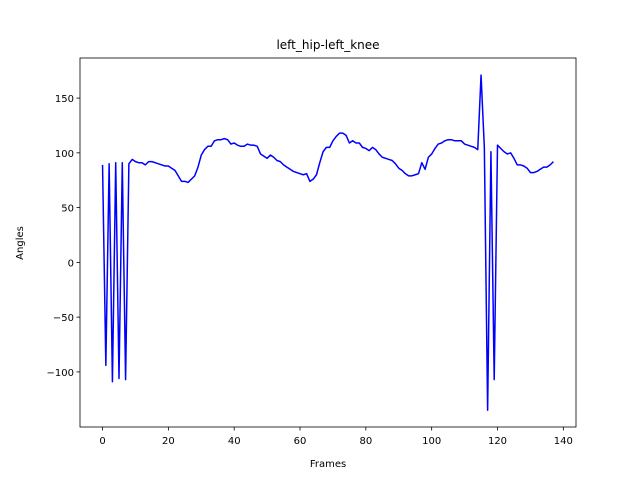  I want to click on x-axis-label: Frames, so click(328, 464).